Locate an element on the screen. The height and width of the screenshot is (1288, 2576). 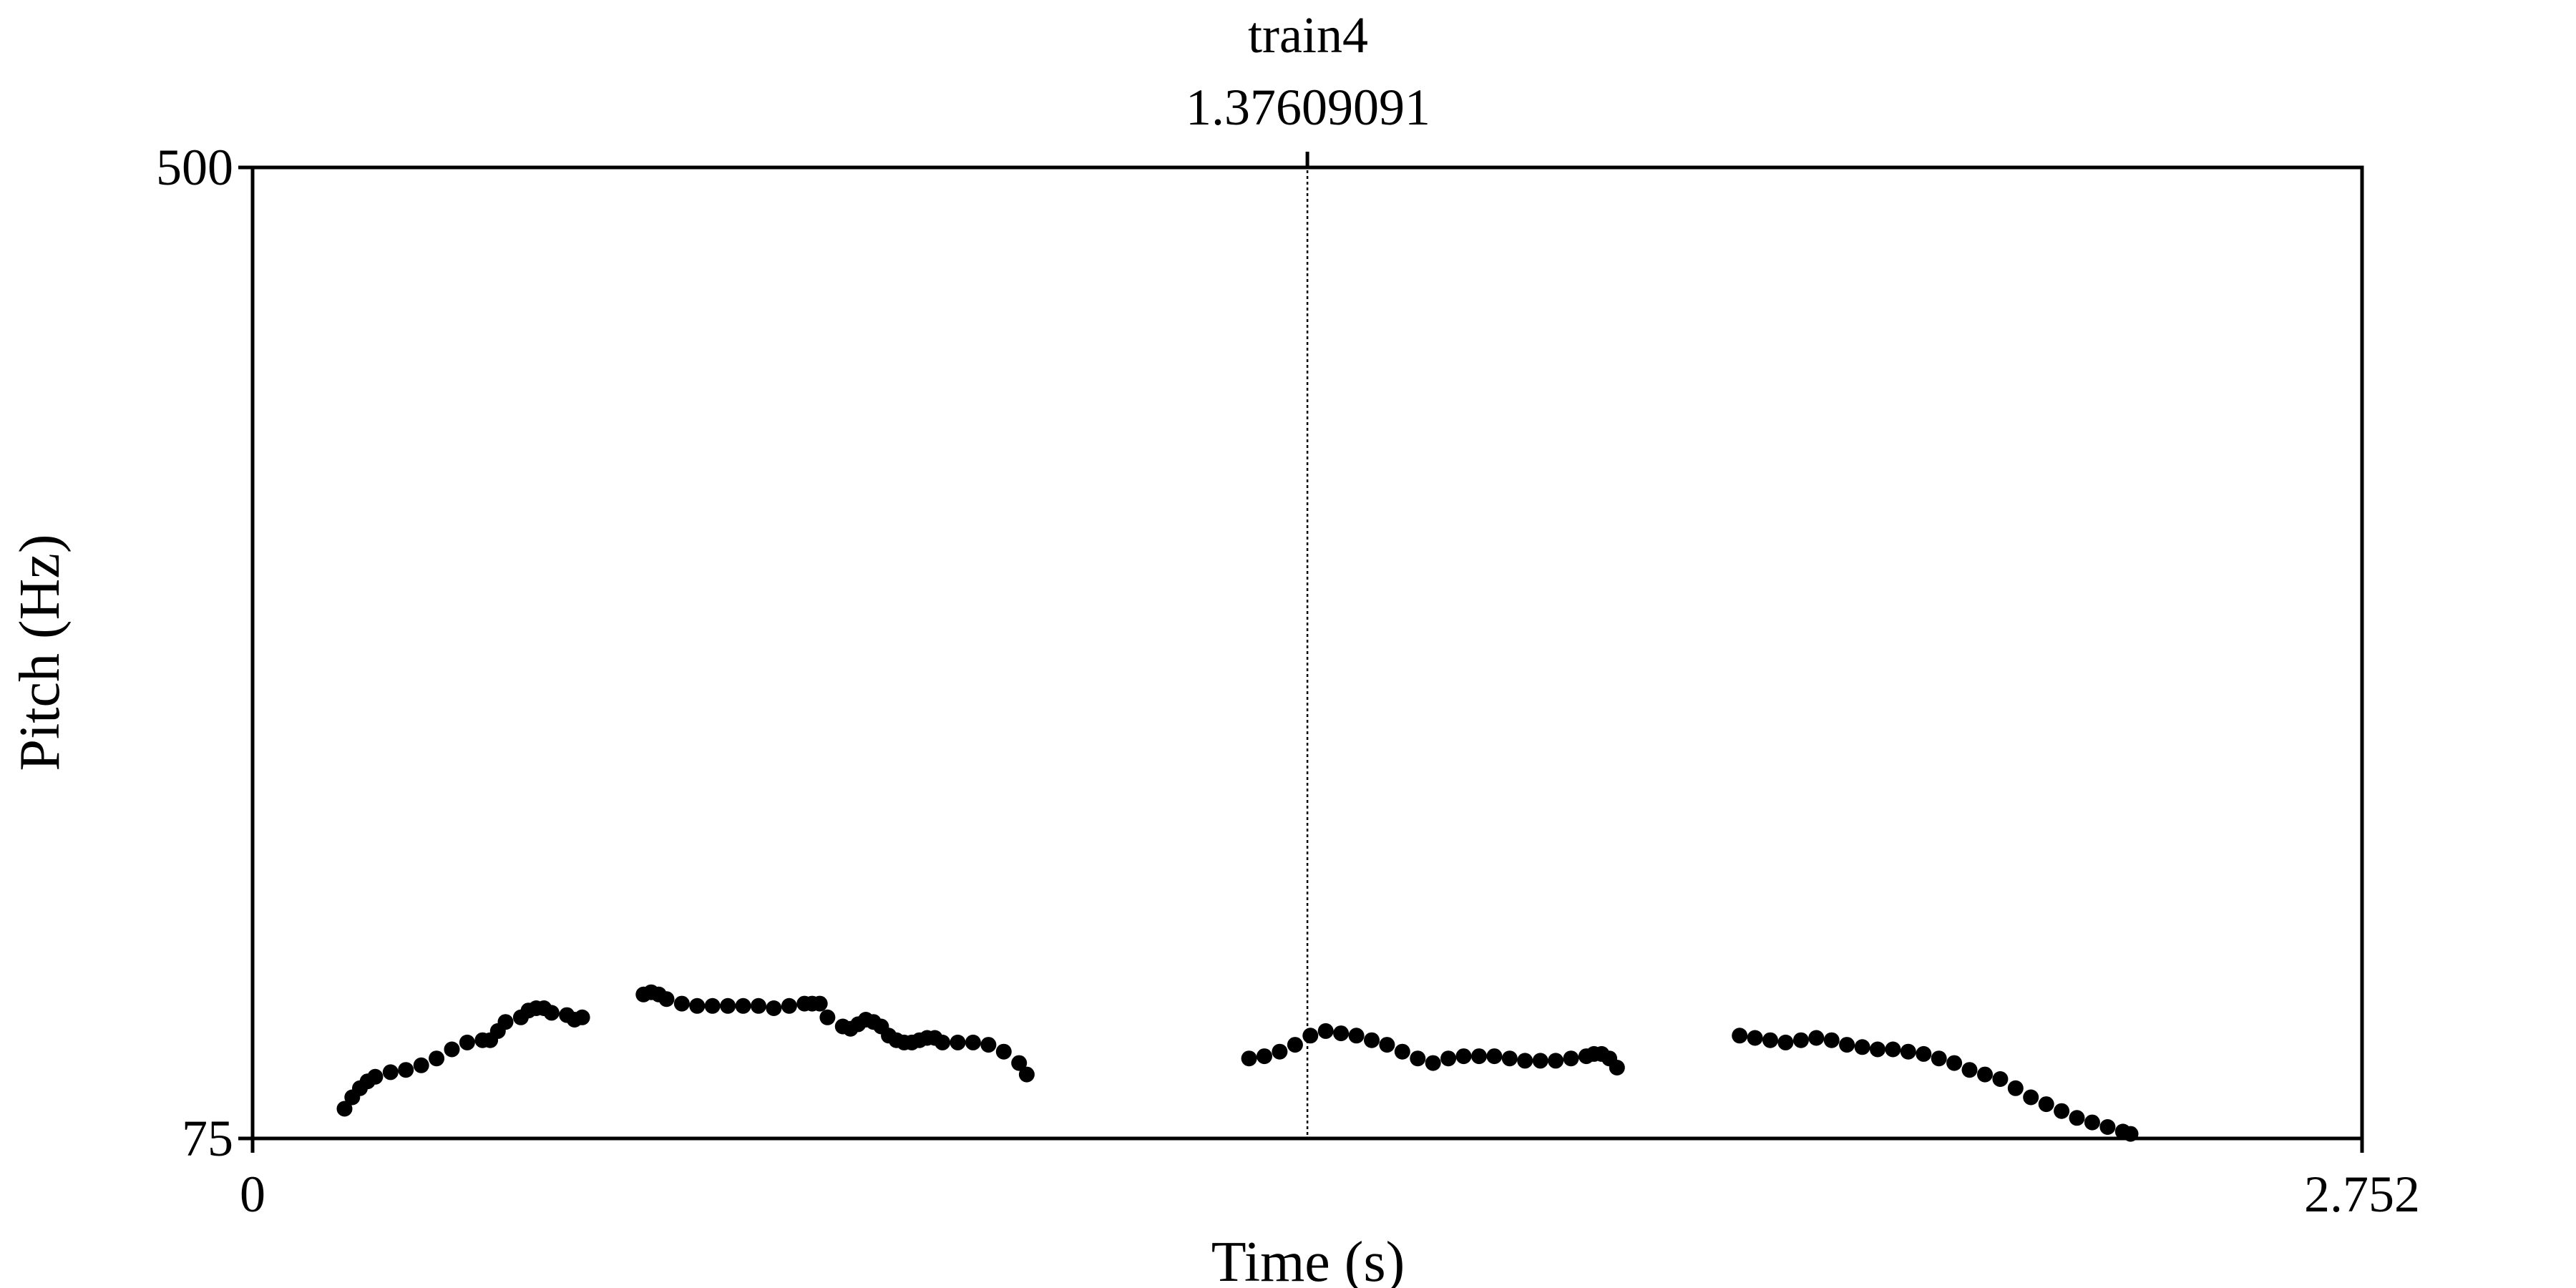
chart-title: train4 is located at coordinates (1308, 35).